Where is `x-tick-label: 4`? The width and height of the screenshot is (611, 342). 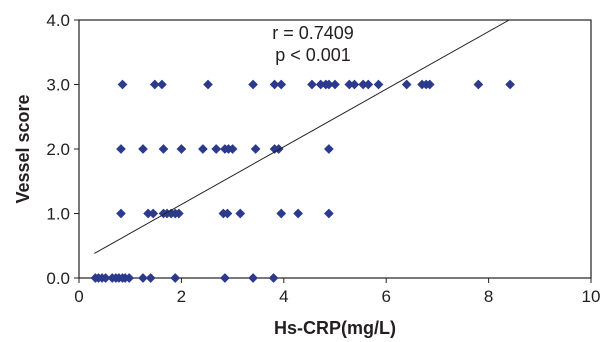 x-tick-label: 4 is located at coordinates (283, 296).